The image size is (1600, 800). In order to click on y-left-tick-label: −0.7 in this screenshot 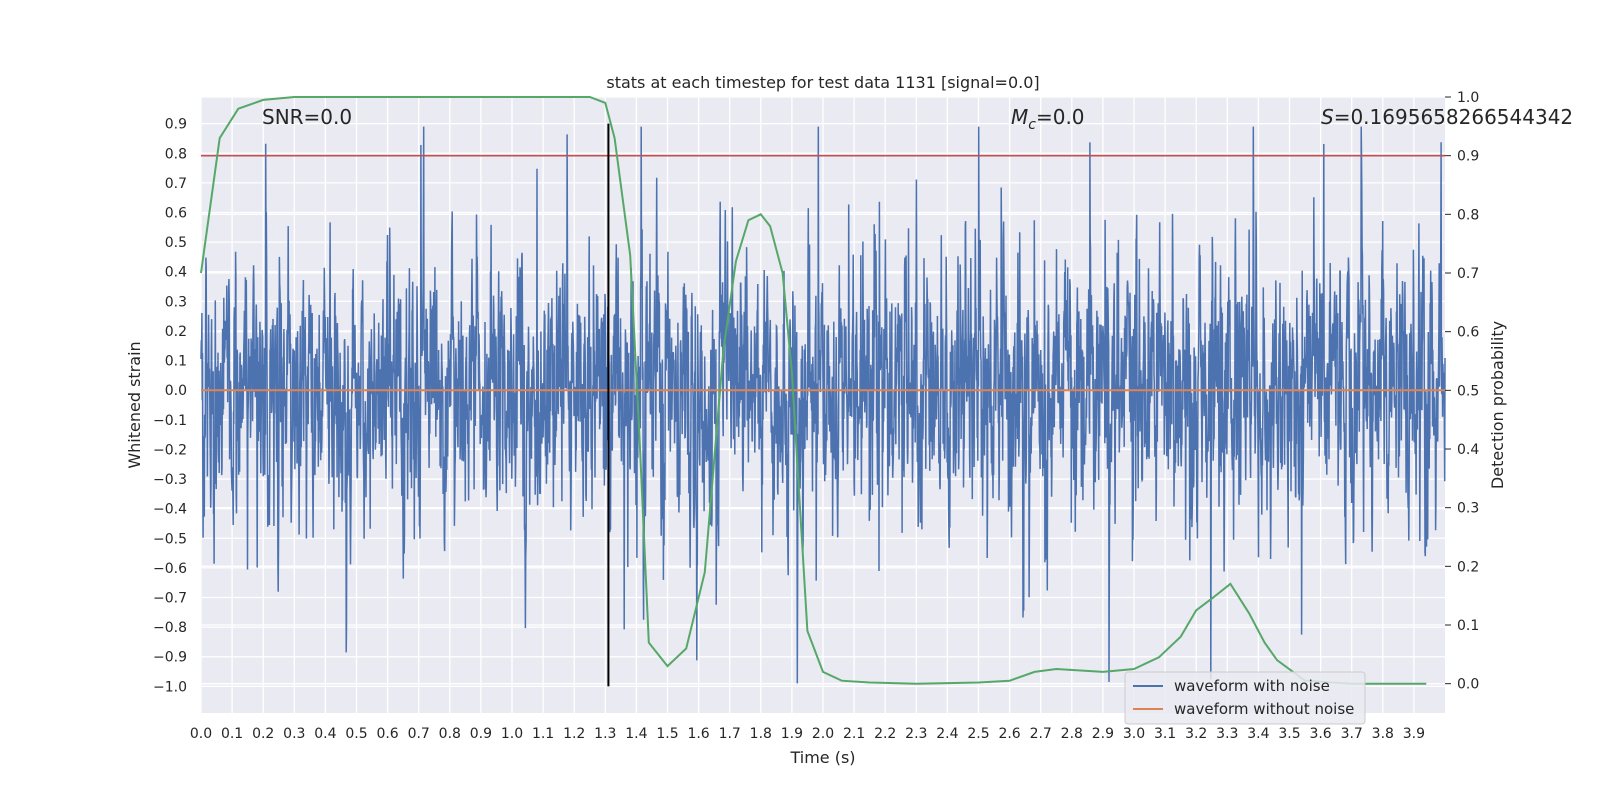, I will do `click(170, 599)`.